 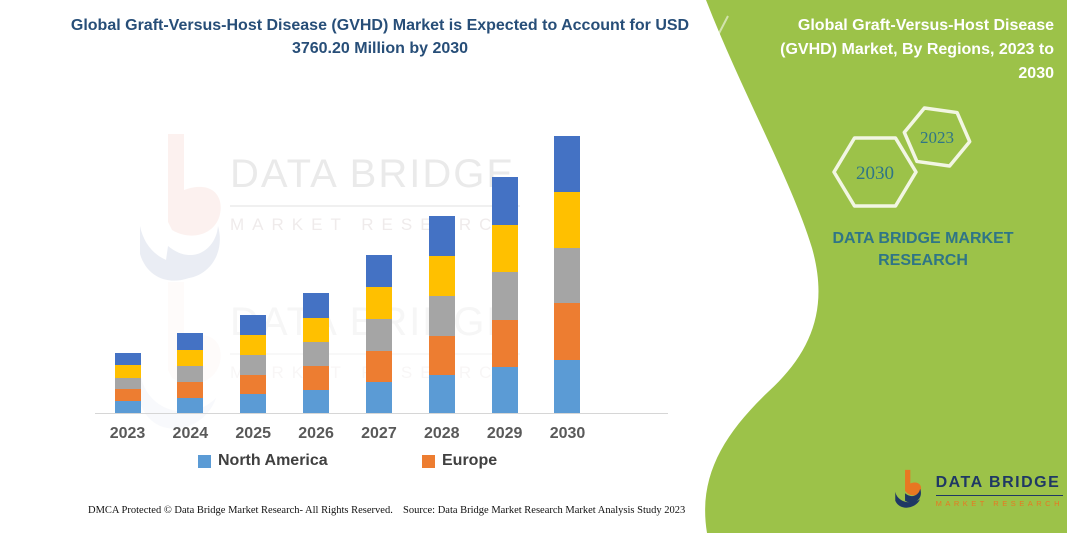 I want to click on hexagons: 2030 2023, so click(x=902, y=157).